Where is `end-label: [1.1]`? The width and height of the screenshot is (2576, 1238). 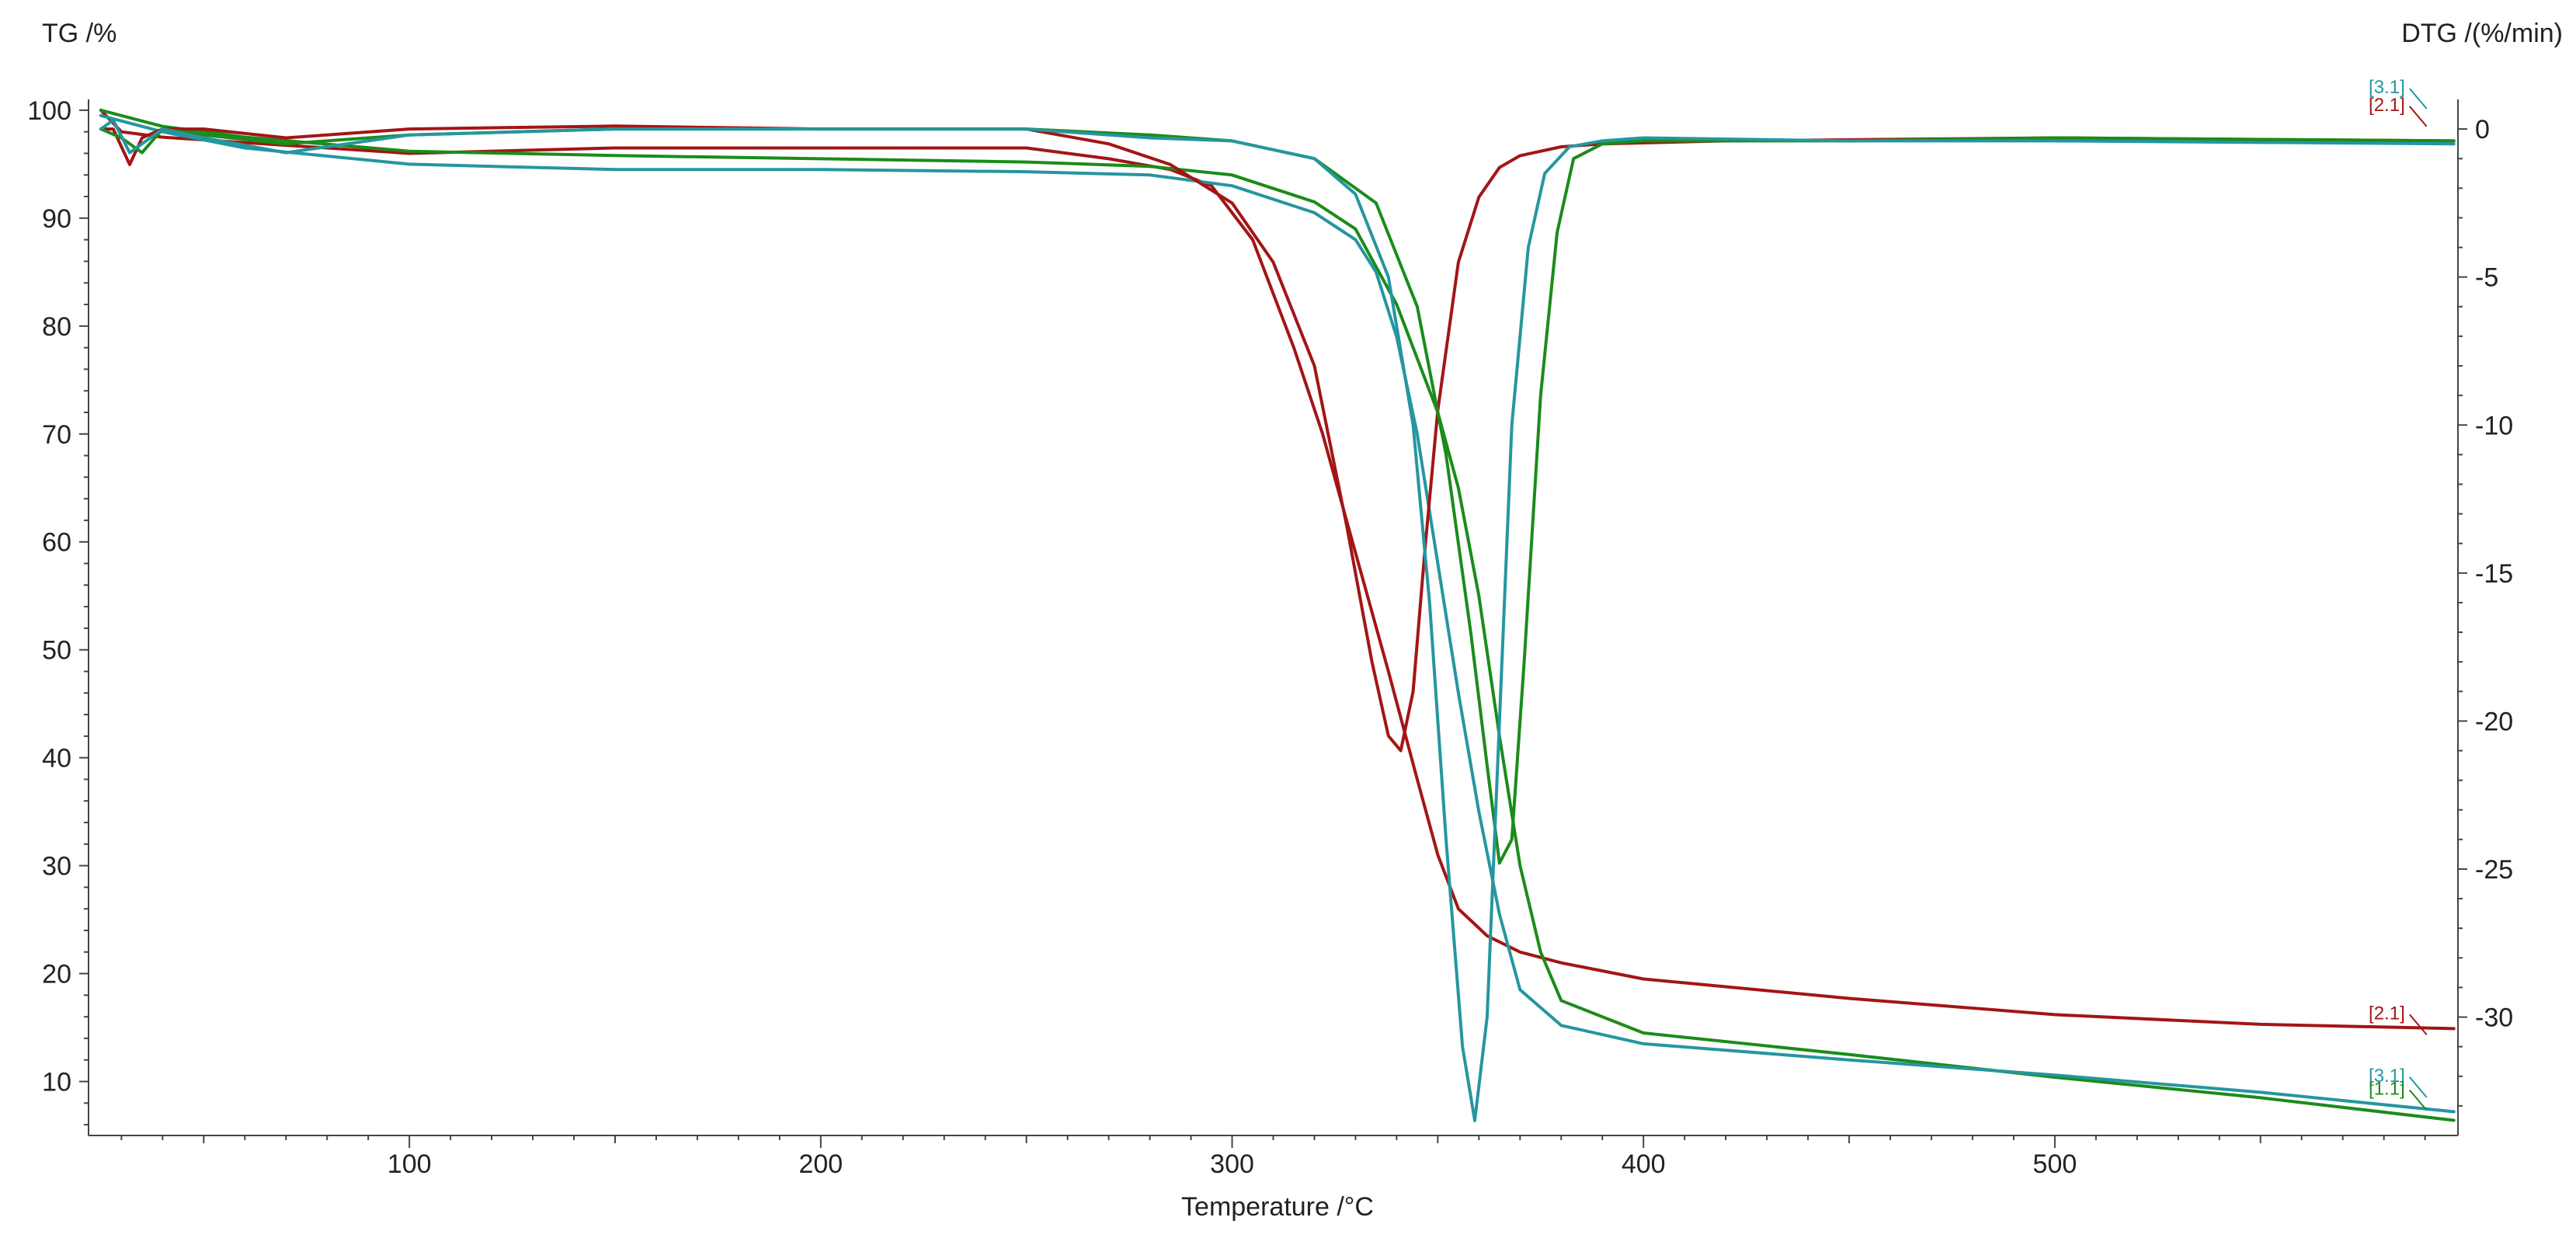 end-label: [1.1] is located at coordinates (2387, 1089).